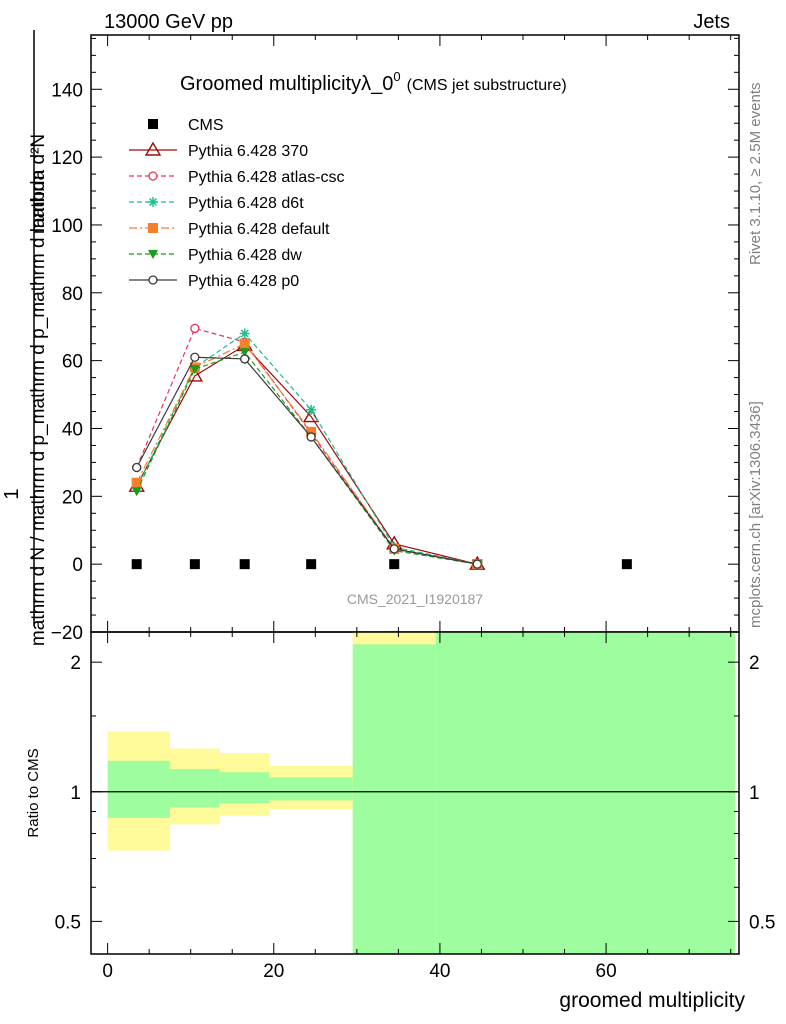 The height and width of the screenshot is (1024, 786). I want to click on x-axis-label: groomed multiplicity, so click(652, 1000).